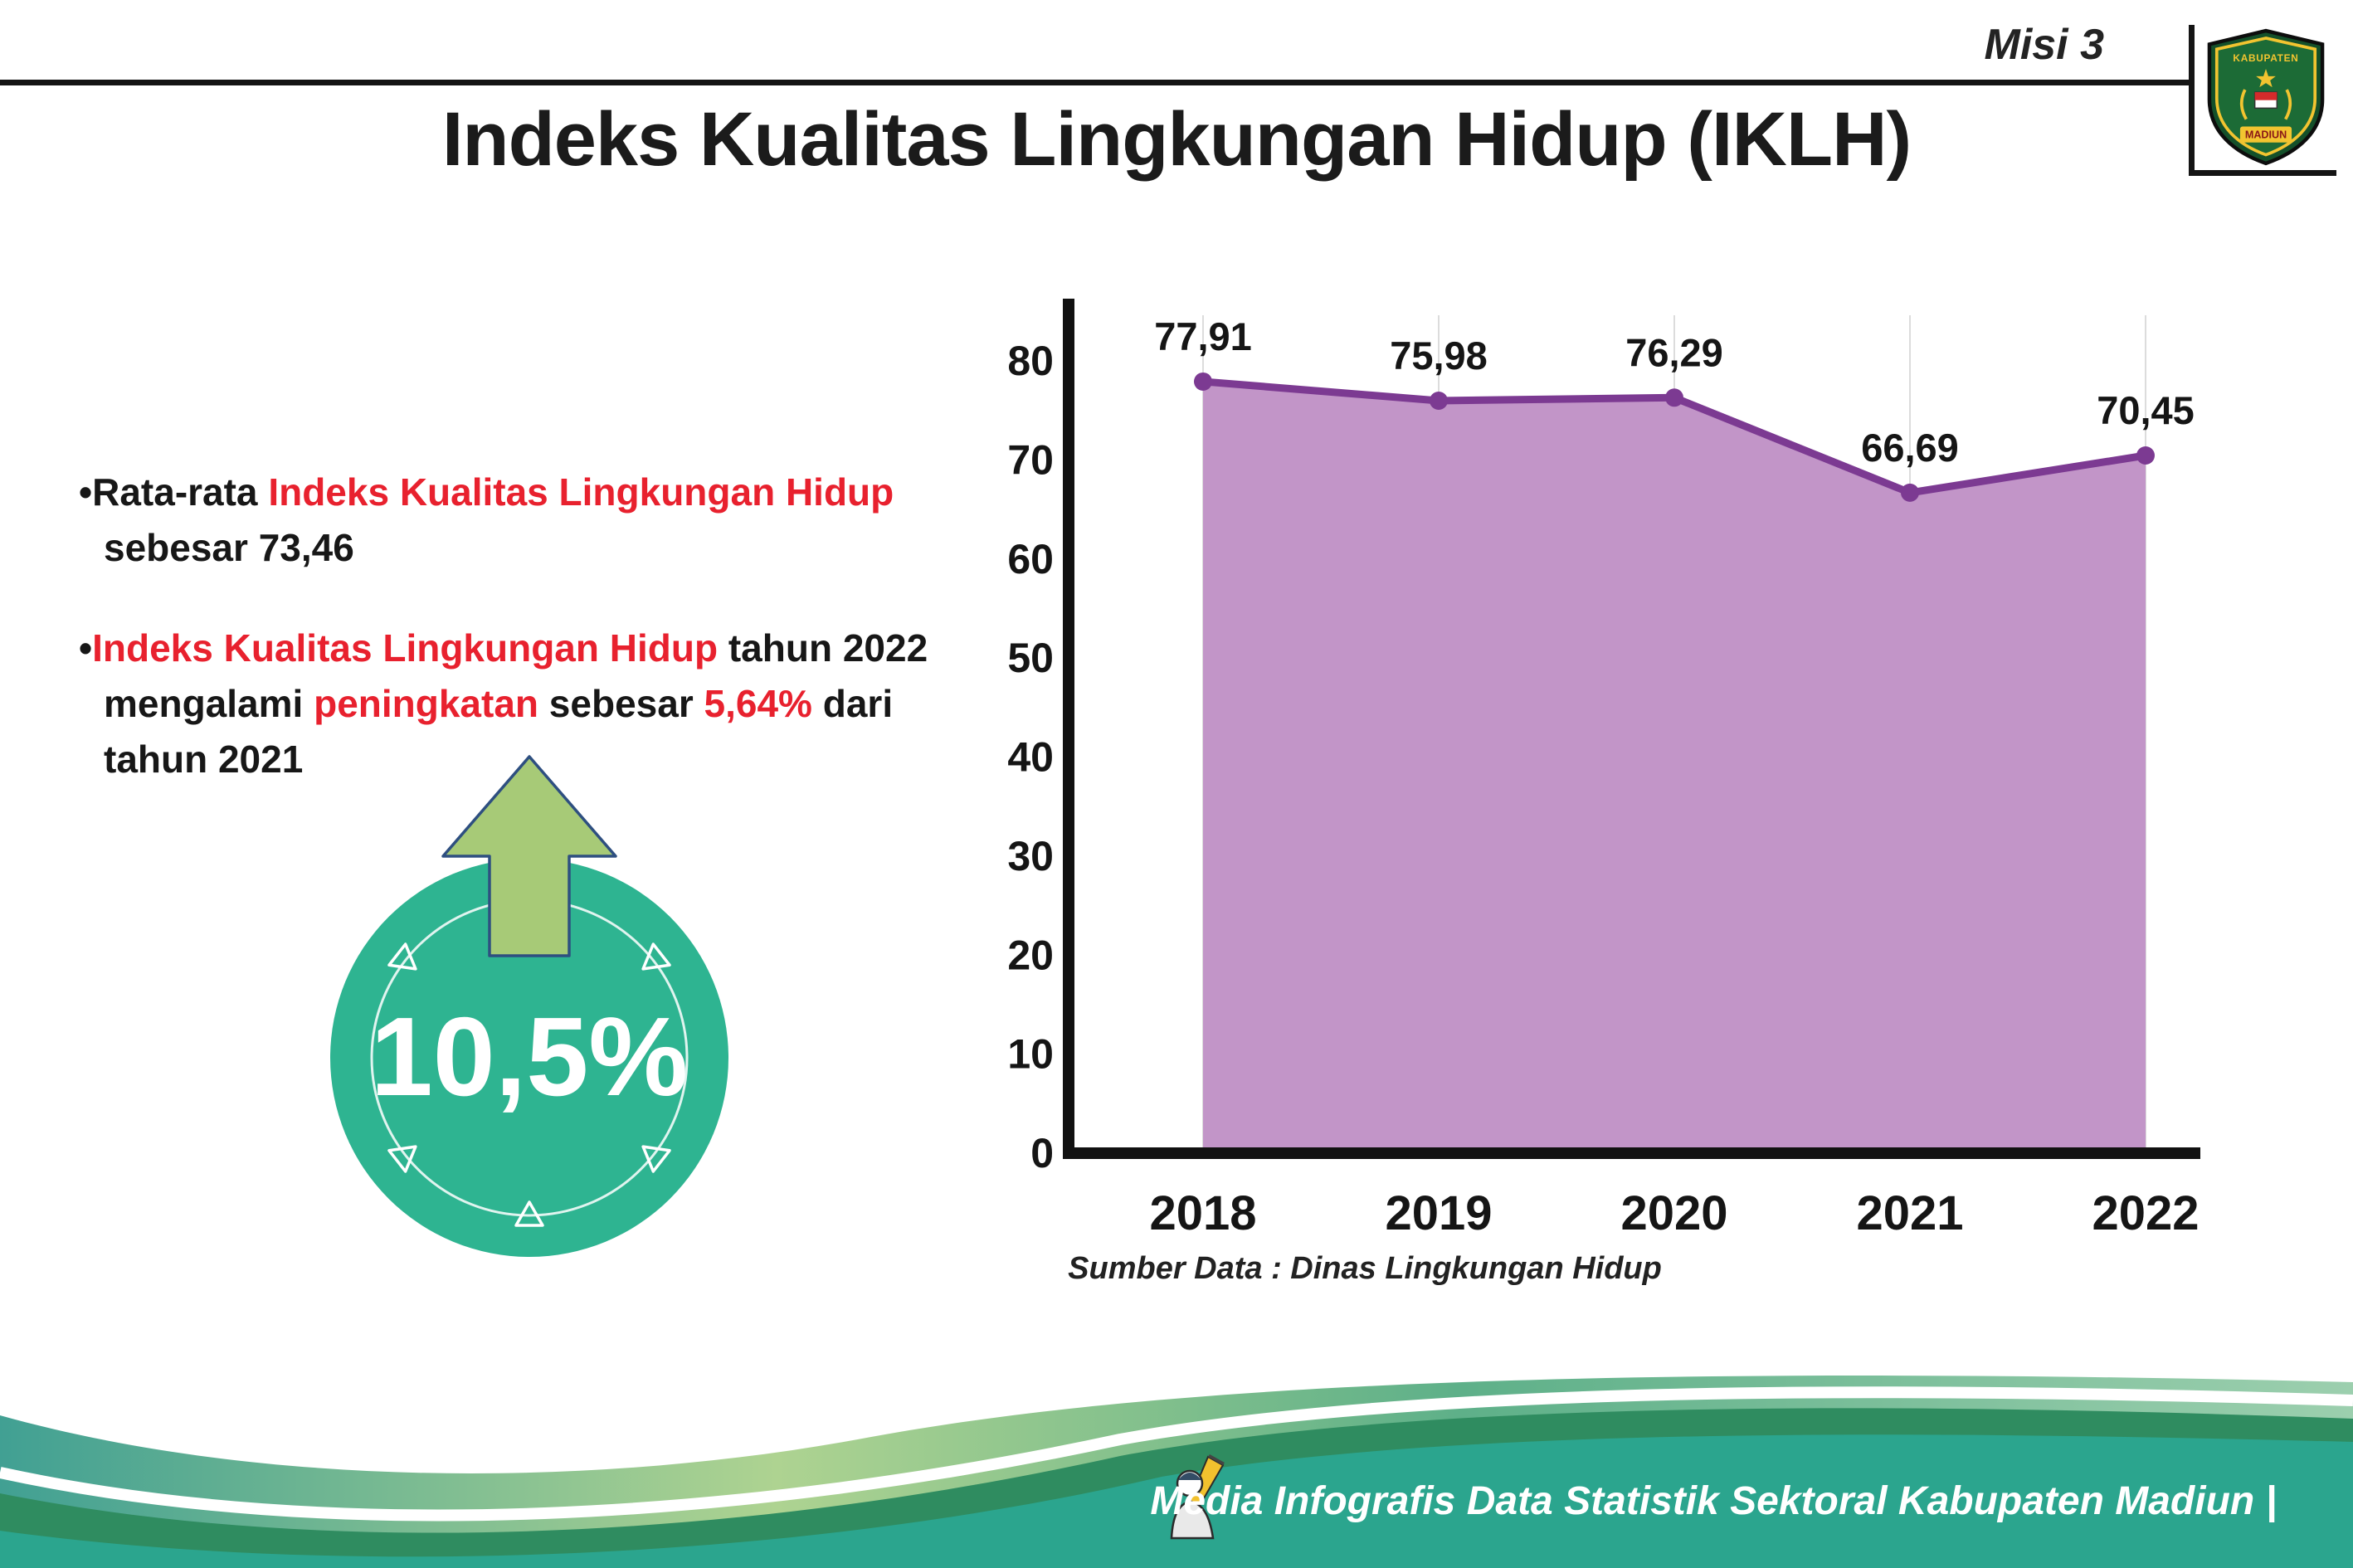  What do you see at coordinates (529, 856) in the screenshot?
I see `up-arrow-icon` at bounding box center [529, 856].